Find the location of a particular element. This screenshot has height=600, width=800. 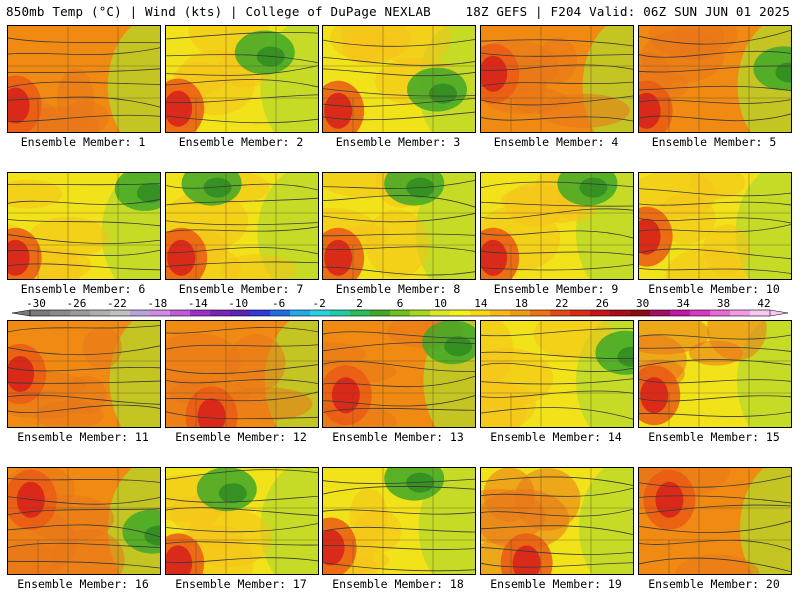

colorbar-outline is located at coordinates (400, 313).